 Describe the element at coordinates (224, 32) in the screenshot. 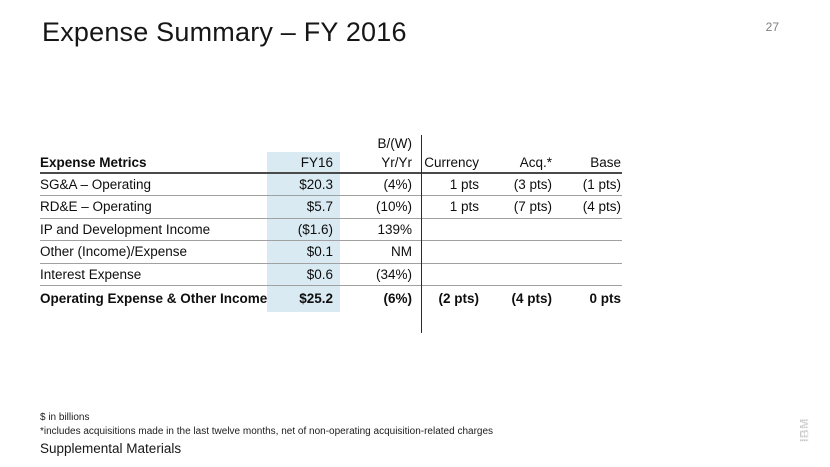

I see `page-title: Expense Summary – FY 2016` at that location.